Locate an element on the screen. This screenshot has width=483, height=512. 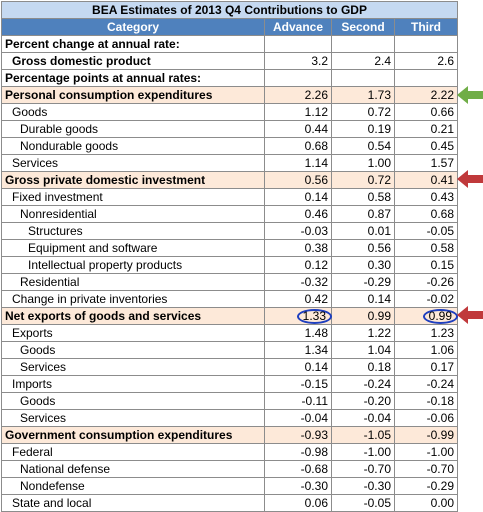
table-row: Exports 1.48 1.22 1.23 is located at coordinates (229, 333).